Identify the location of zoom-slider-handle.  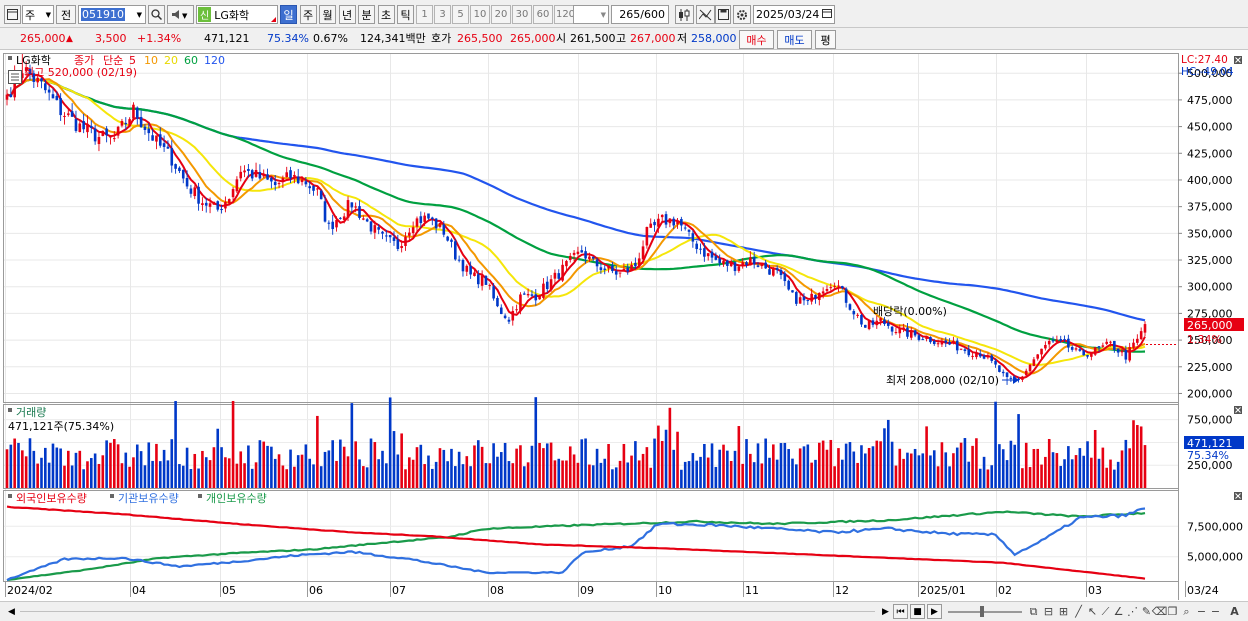
(982, 611).